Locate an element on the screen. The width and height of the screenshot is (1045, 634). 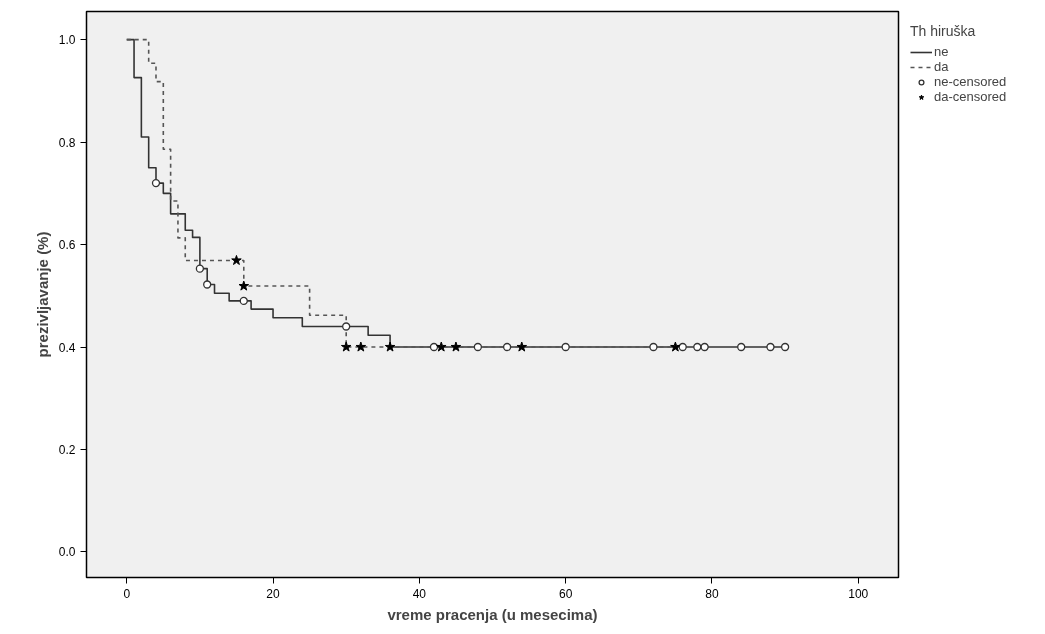
y-tick-label: 0.6 is located at coordinates (67, 245).